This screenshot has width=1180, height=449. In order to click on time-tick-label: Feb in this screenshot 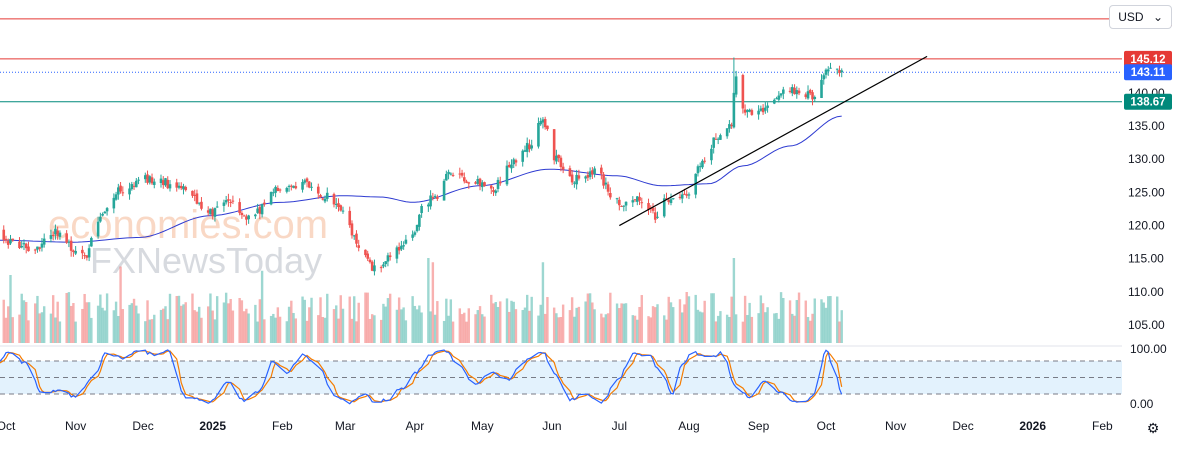, I will do `click(1102, 426)`.